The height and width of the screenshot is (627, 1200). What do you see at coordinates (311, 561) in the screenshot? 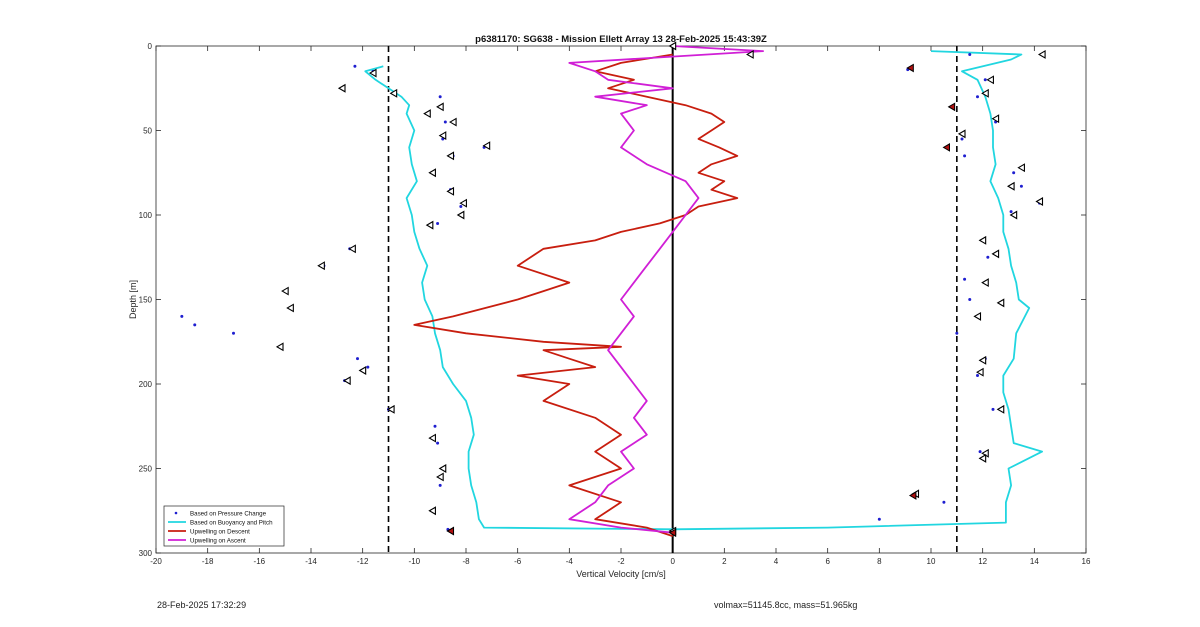
I see `x-tick-label: -14` at bounding box center [311, 561].